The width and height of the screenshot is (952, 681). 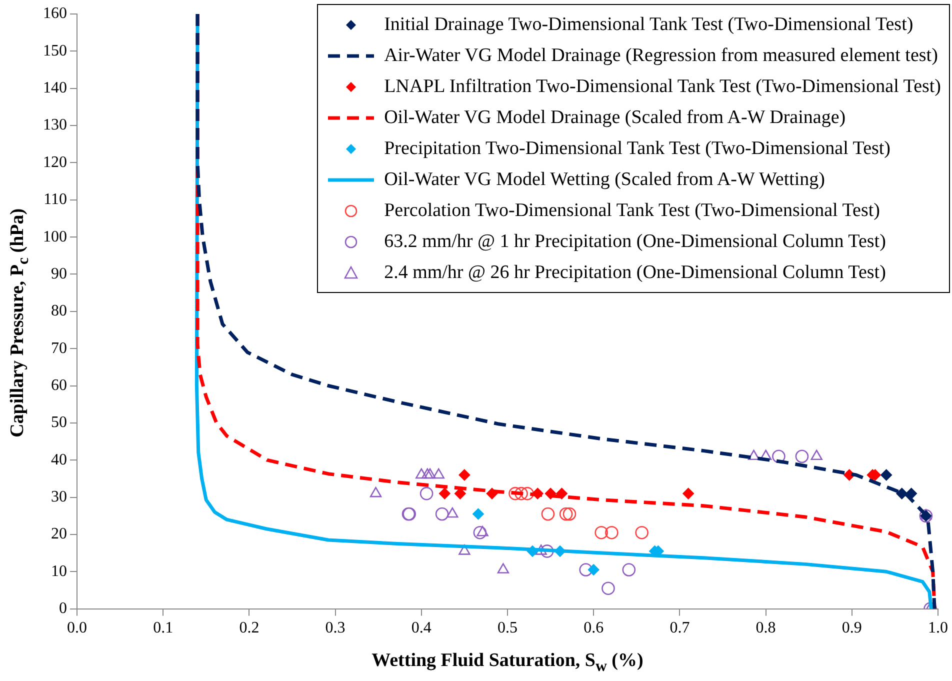 What do you see at coordinates (637, 149) in the screenshot?
I see `legend-label: Precipitation Two-Dimensional Tank Test (Two-Dimensional Test)` at bounding box center [637, 149].